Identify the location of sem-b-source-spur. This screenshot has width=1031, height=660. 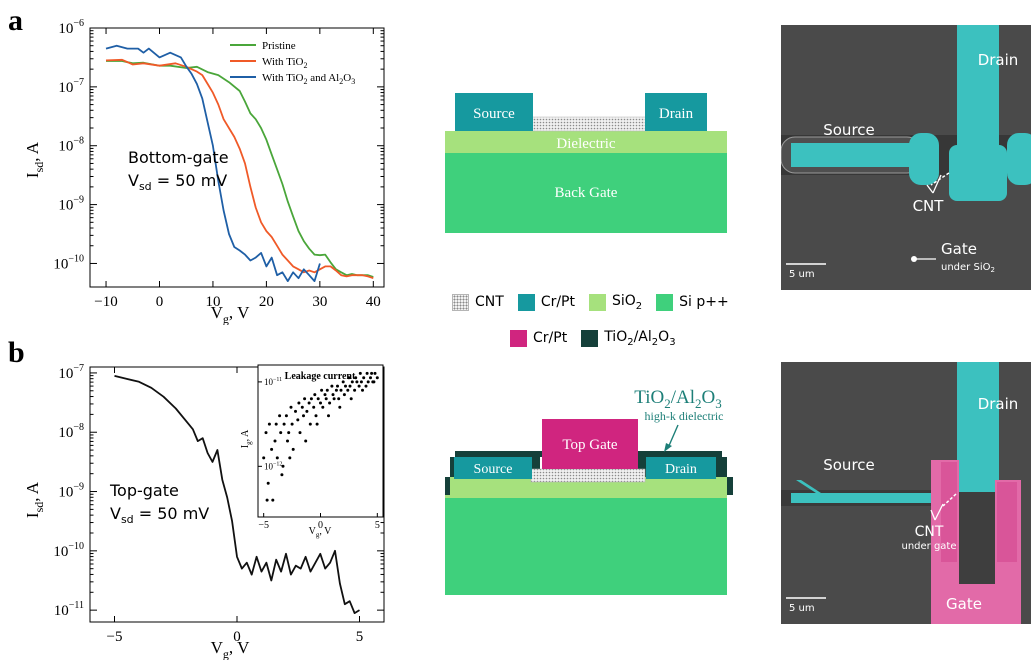
(808, 486).